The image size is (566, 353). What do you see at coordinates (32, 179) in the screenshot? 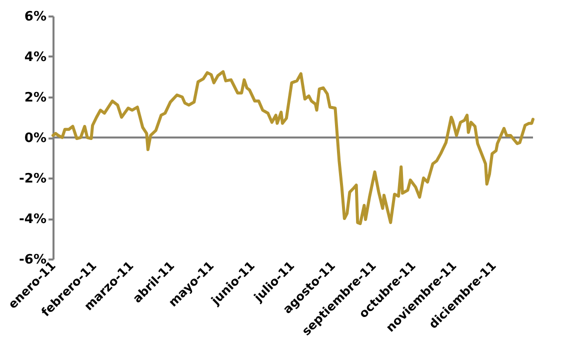
I see `y-tick-label: -2%` at bounding box center [32, 179].